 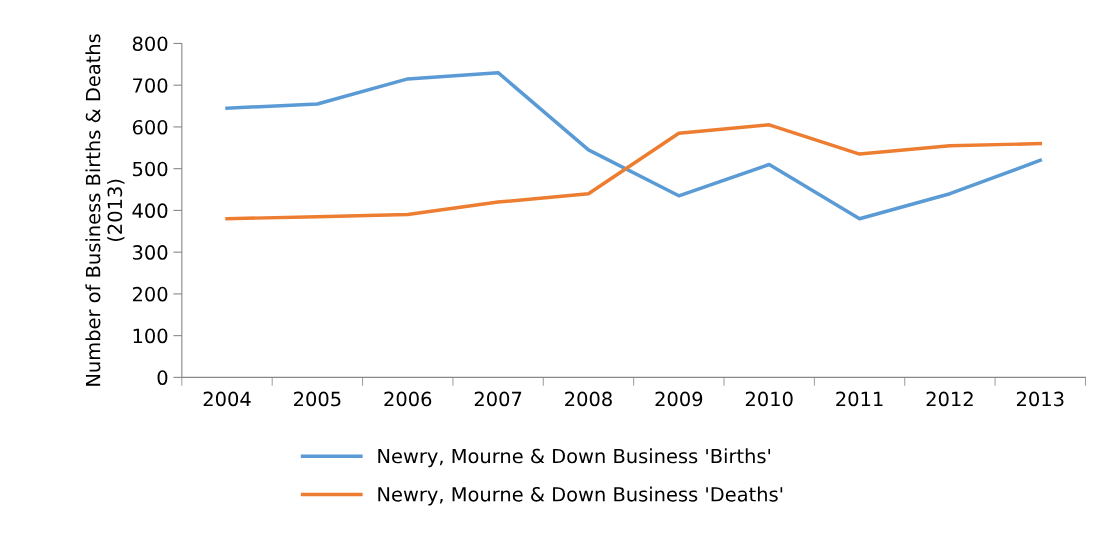 I want to click on x-tick-label: 2013, so click(x=1040, y=399).